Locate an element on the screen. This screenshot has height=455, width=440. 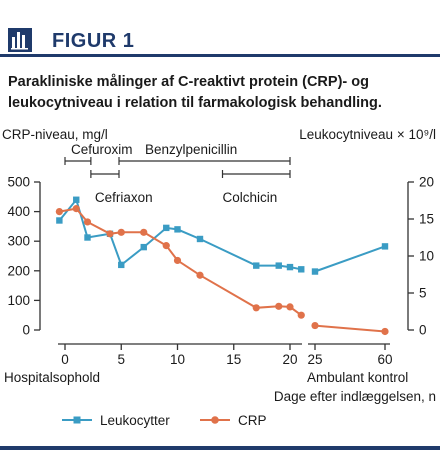
bar-chart-icon is located at coordinates (20, 40).